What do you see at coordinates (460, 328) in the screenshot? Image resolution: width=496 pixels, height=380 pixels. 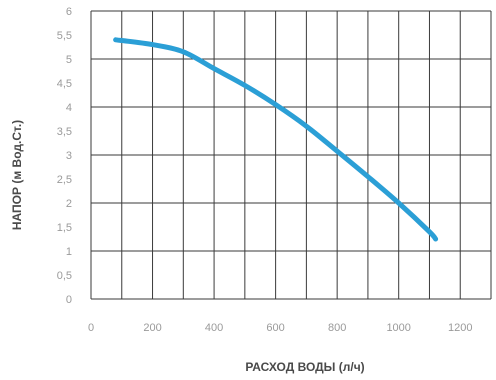 I see `x-tick-label: 1200` at bounding box center [460, 328].